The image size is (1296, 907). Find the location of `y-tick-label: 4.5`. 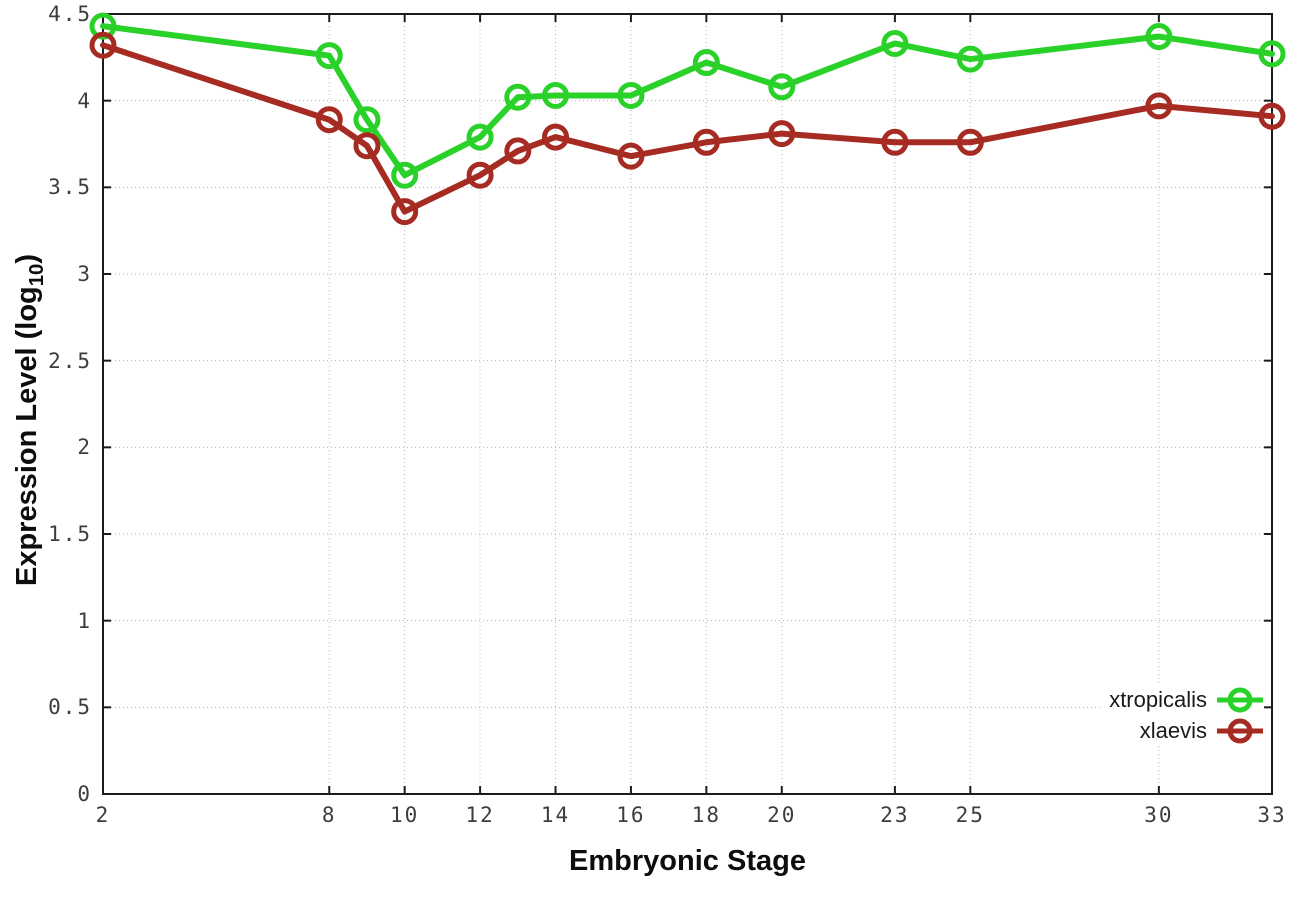

y-tick-label: 4.5 is located at coordinates (70, 14).